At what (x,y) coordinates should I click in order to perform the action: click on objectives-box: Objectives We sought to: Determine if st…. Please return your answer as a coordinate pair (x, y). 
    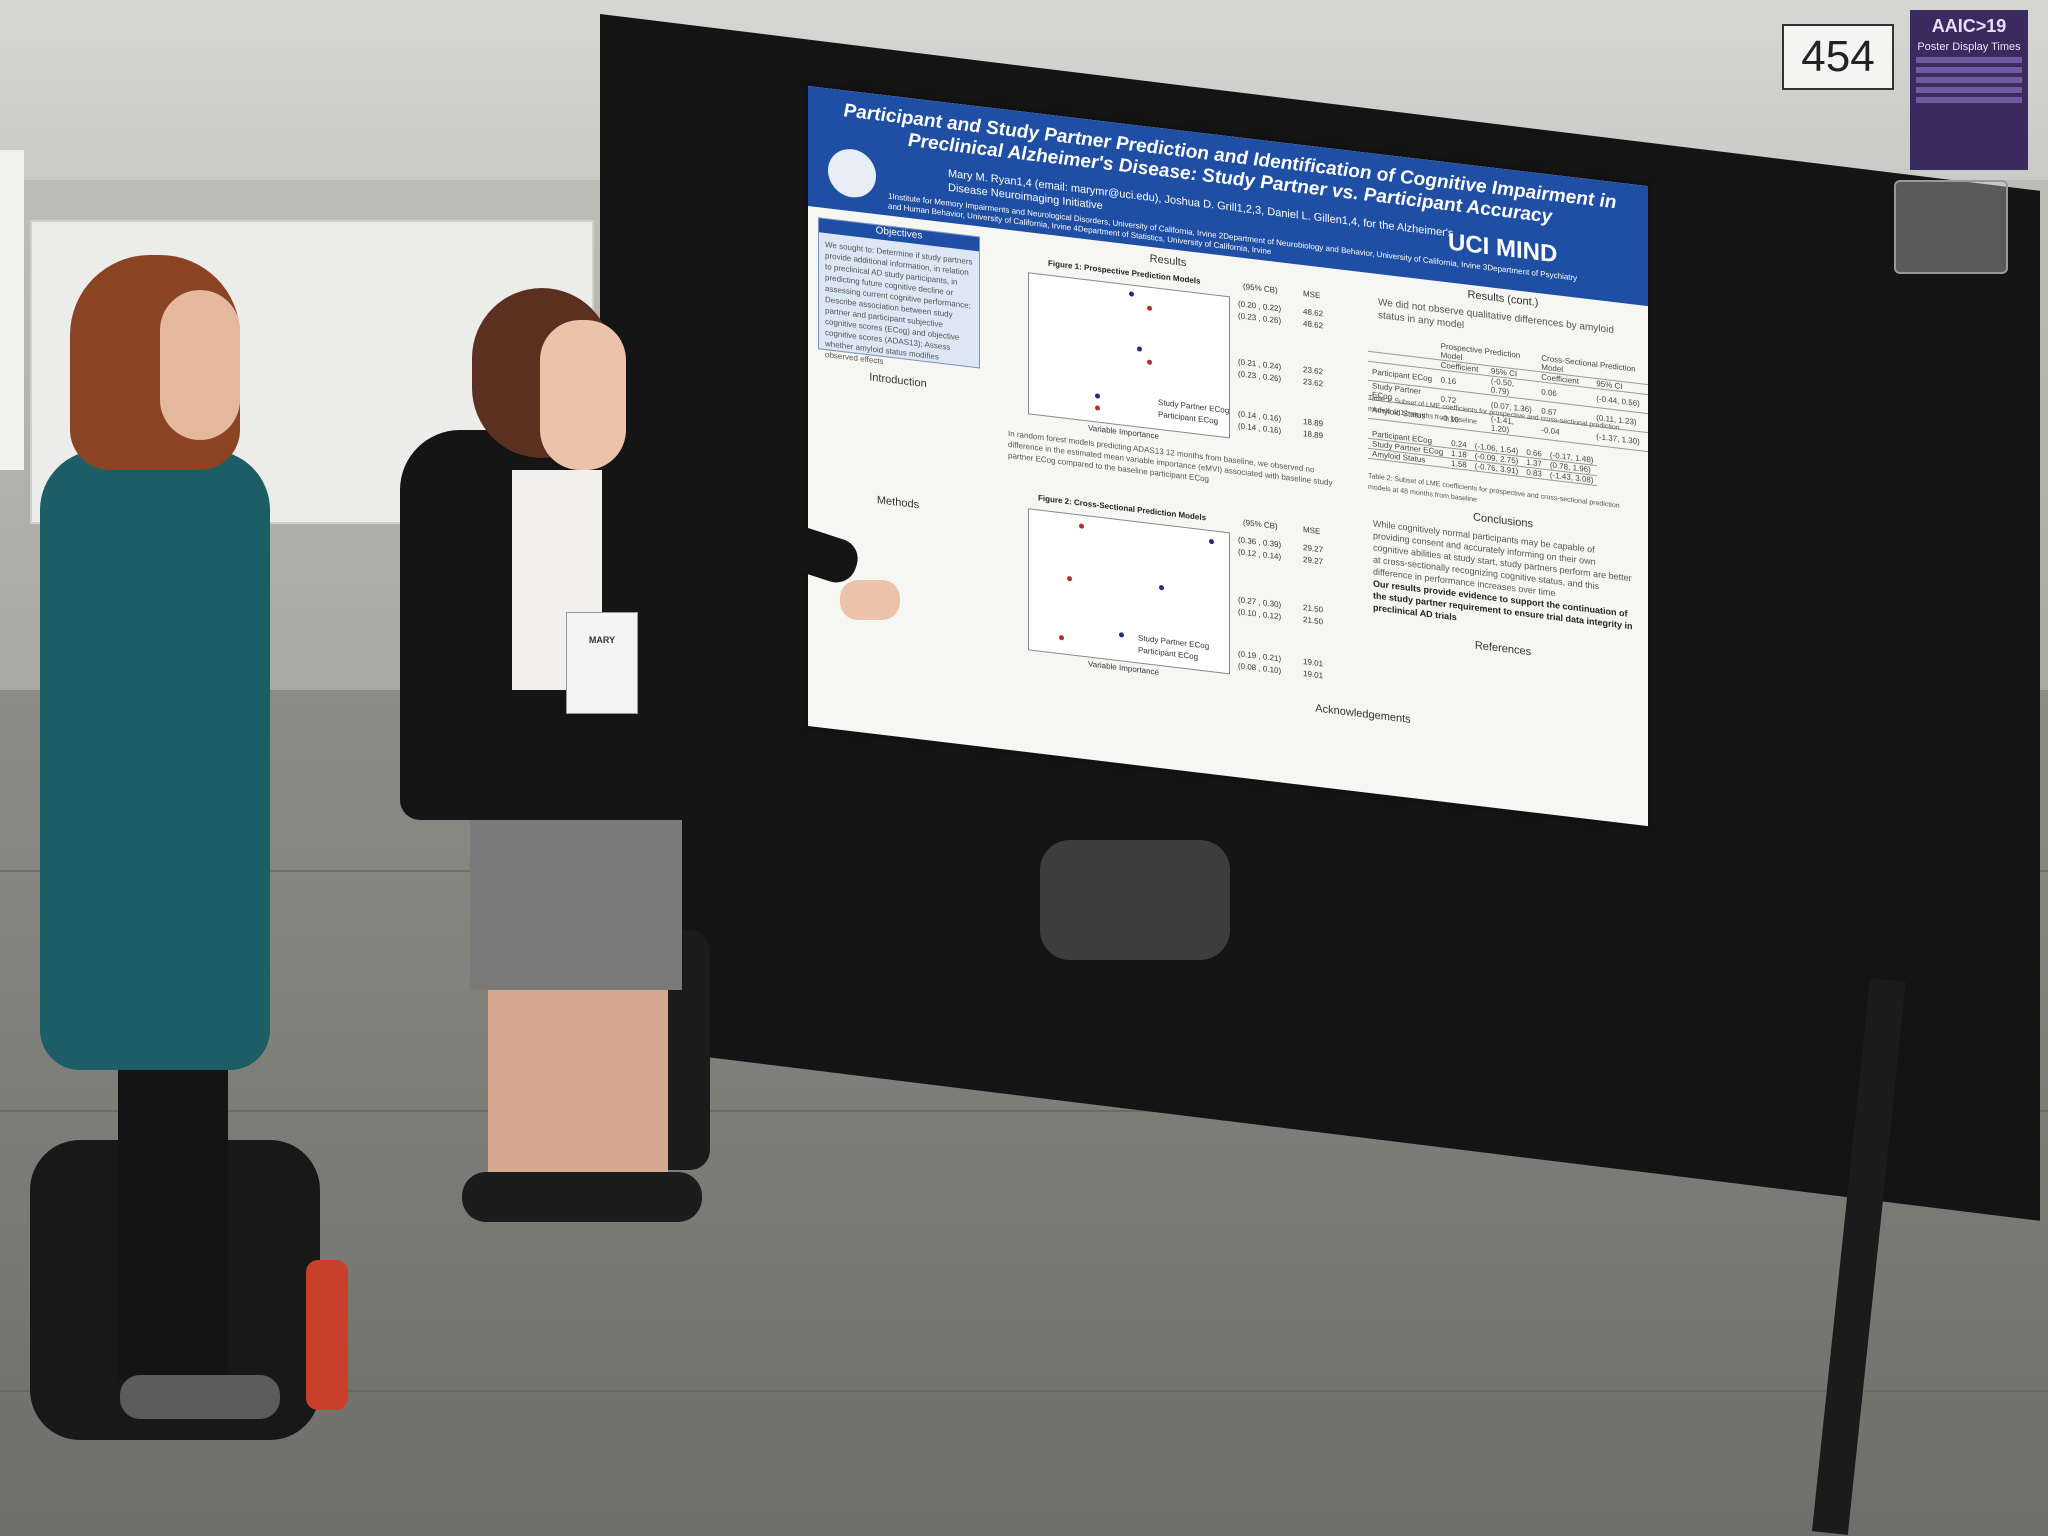
    Looking at the image, I should click on (899, 293).